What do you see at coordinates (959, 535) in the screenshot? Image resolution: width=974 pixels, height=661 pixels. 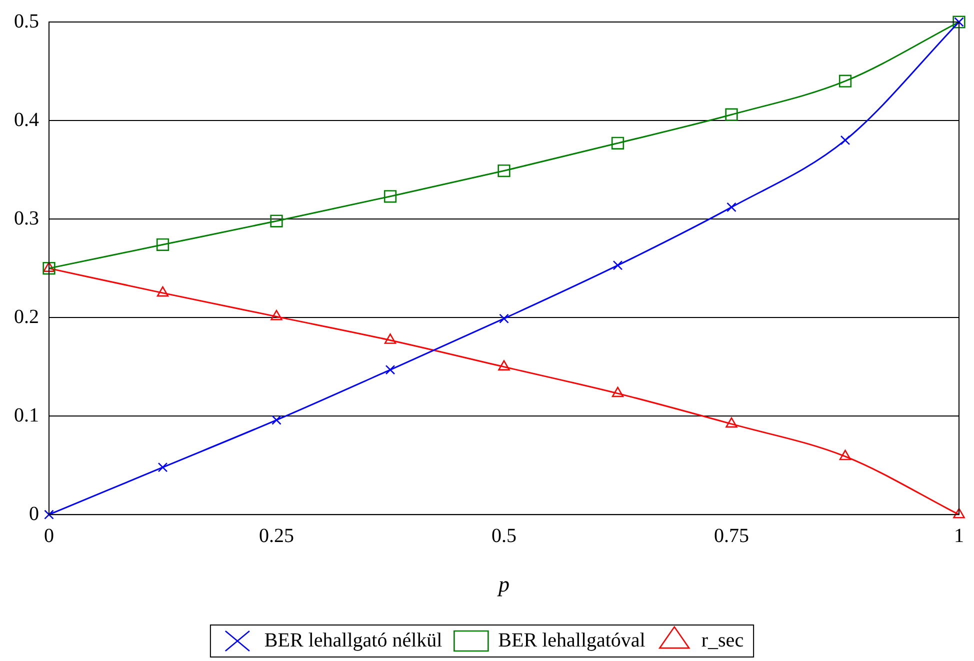 I see `x-tick-label: 1` at bounding box center [959, 535].